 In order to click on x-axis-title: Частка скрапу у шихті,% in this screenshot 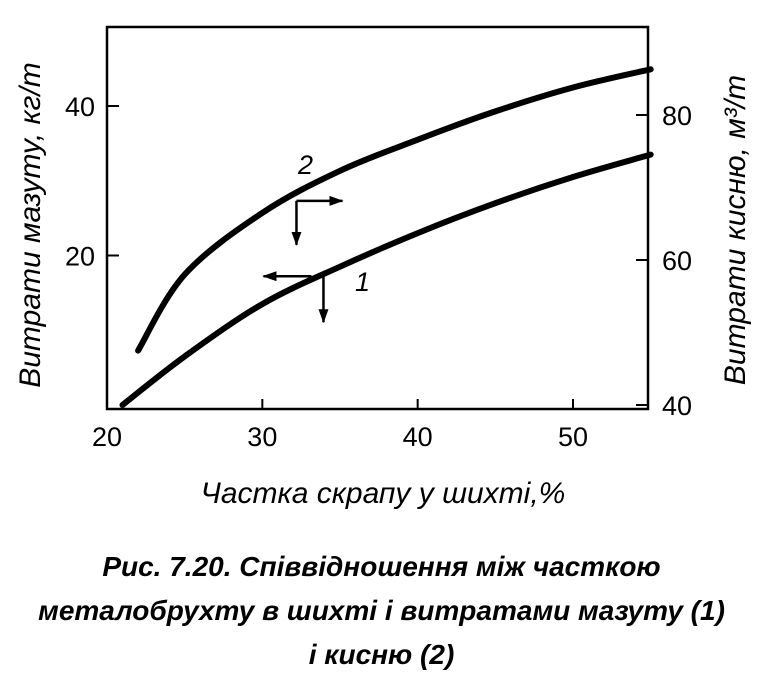, I will do `click(383, 493)`.